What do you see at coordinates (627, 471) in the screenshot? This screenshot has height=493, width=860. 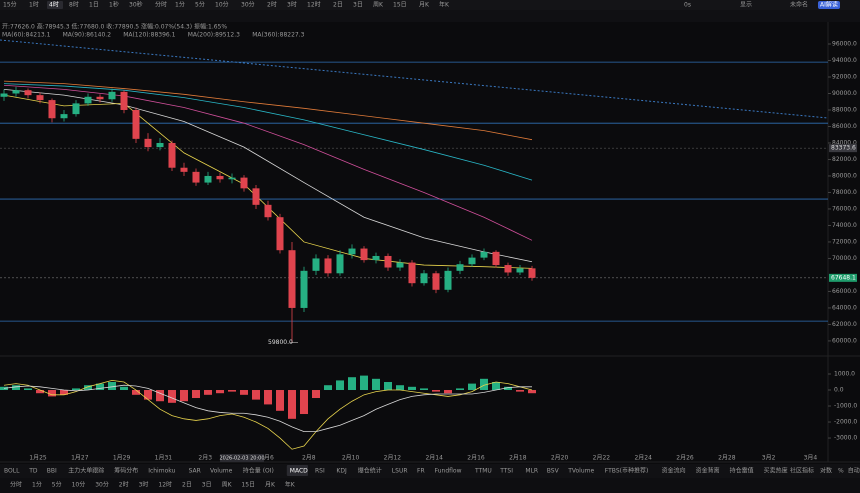 I see `indicator-tab: FTBS(币种推荐)` at bounding box center [627, 471].